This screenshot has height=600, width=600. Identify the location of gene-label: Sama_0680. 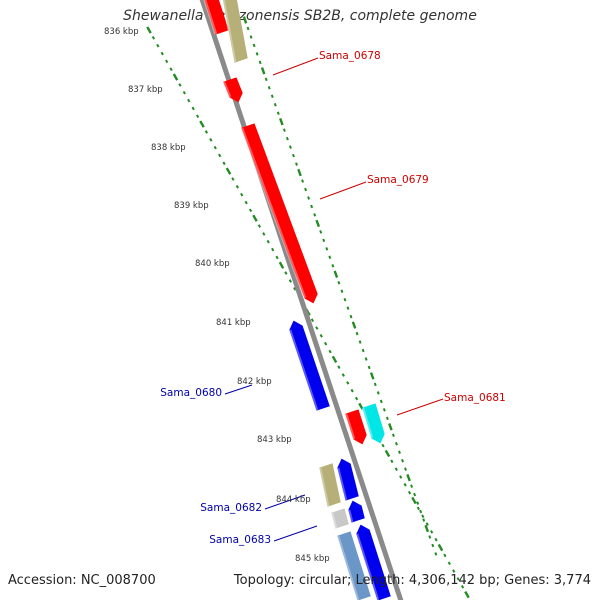
(191, 393).